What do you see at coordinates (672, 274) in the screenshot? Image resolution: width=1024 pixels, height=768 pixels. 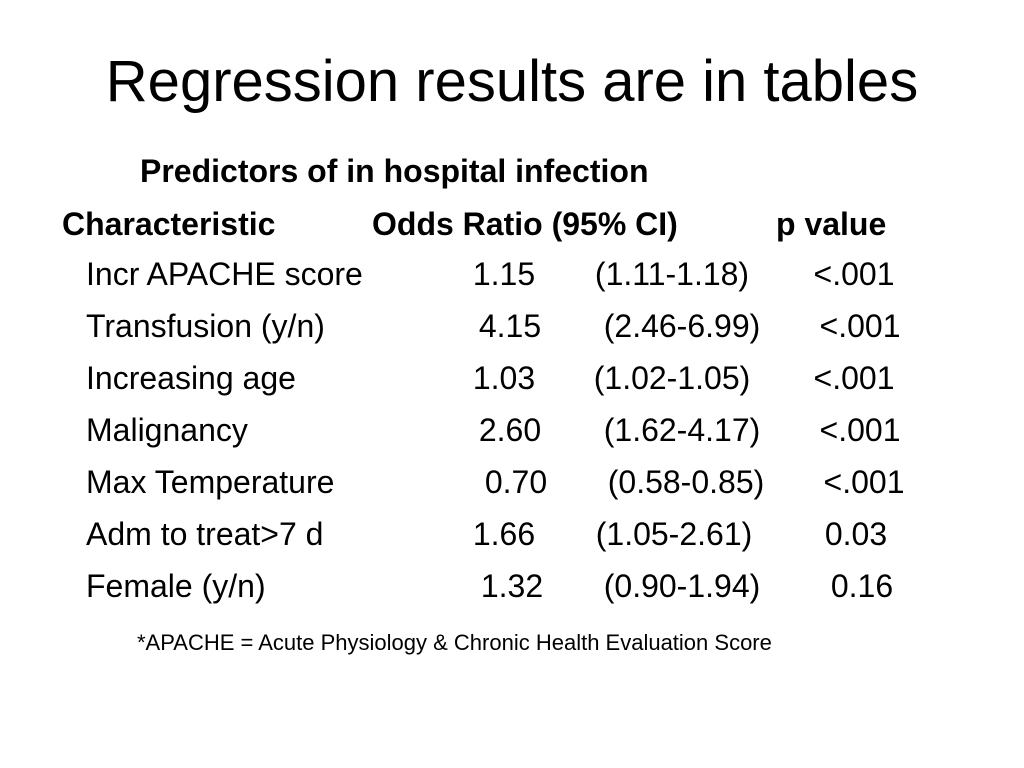 I see `row-ci: (1.11-1.18)` at bounding box center [672, 274].